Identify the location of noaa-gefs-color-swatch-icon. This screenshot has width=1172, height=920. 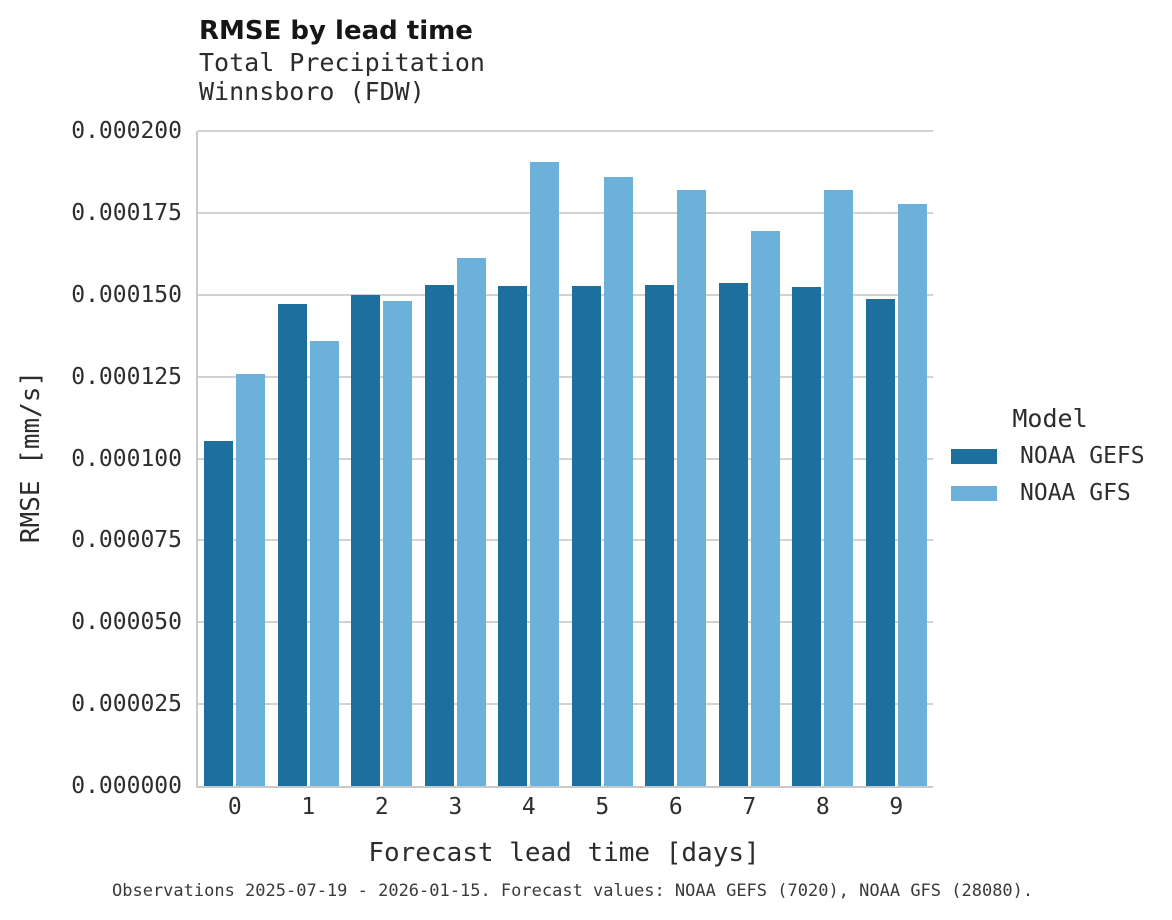
(974, 456).